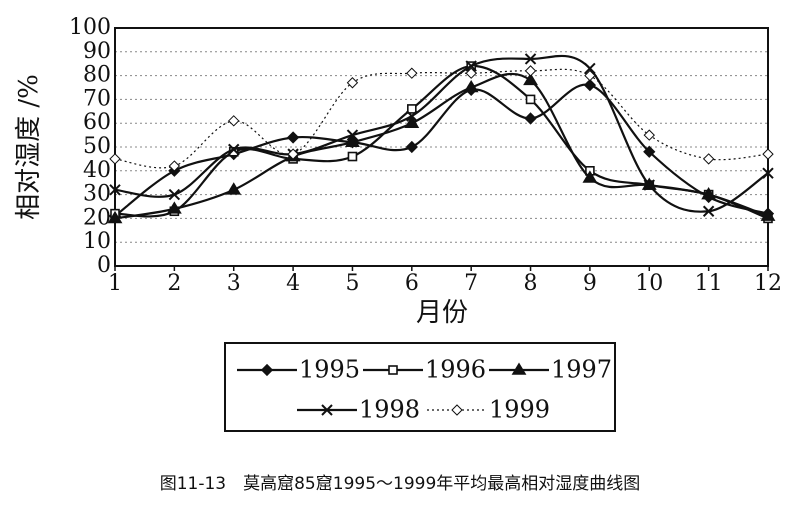  Describe the element at coordinates (519, 410) in the screenshot. I see `legend-label: 1999` at that location.